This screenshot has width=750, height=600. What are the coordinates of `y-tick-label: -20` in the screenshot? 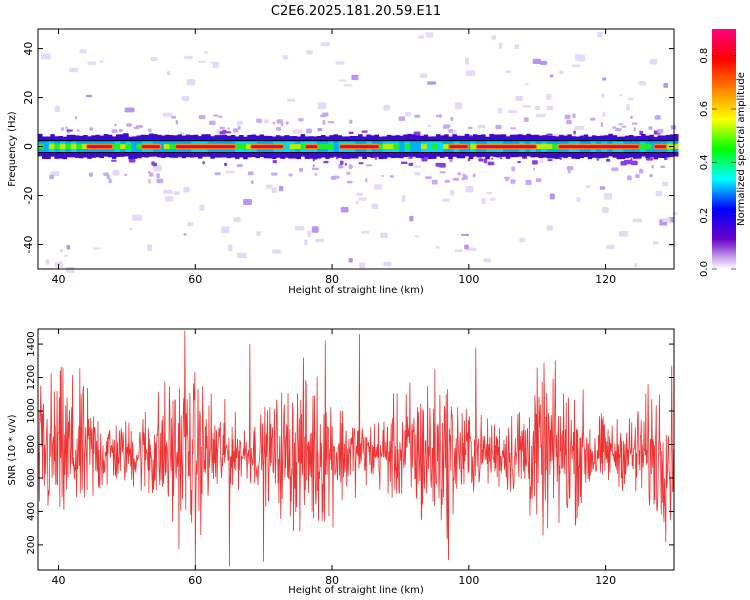 It's located at (28, 196).